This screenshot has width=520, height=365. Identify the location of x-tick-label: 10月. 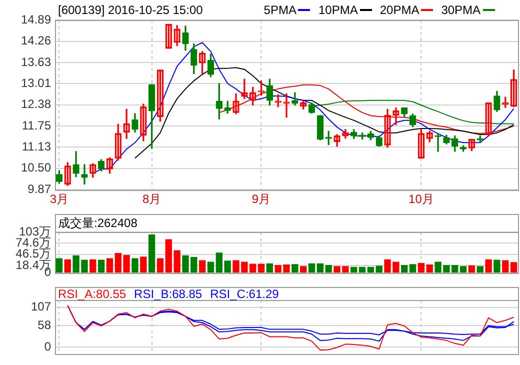
(421, 199).